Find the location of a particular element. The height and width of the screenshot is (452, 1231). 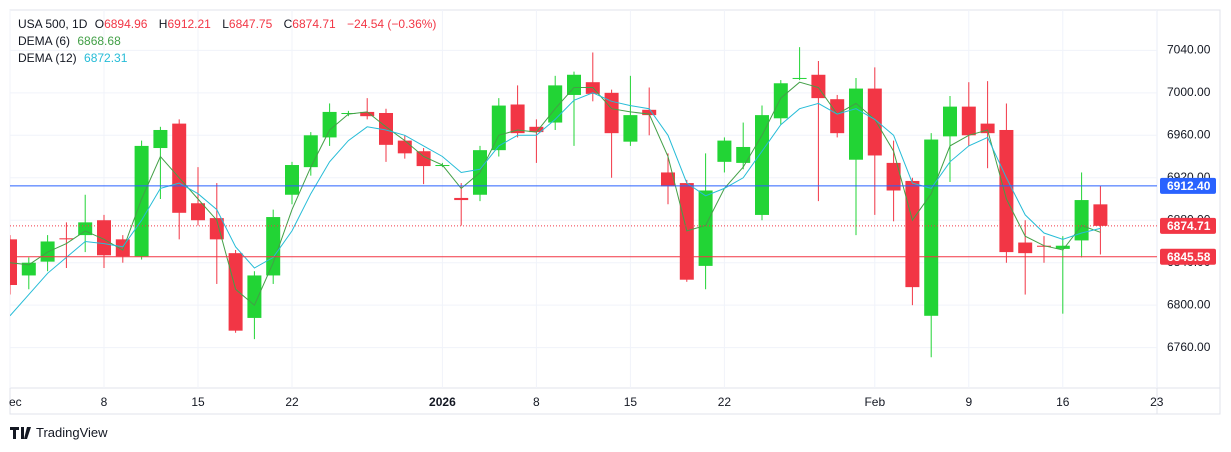

ohlc-label: H is located at coordinates (163, 24).